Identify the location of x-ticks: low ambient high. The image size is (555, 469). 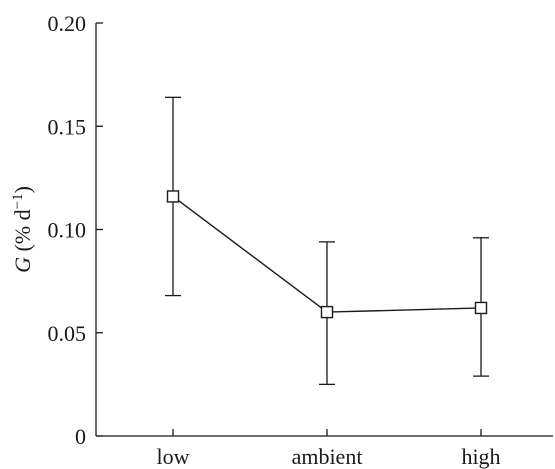
(329, 449).